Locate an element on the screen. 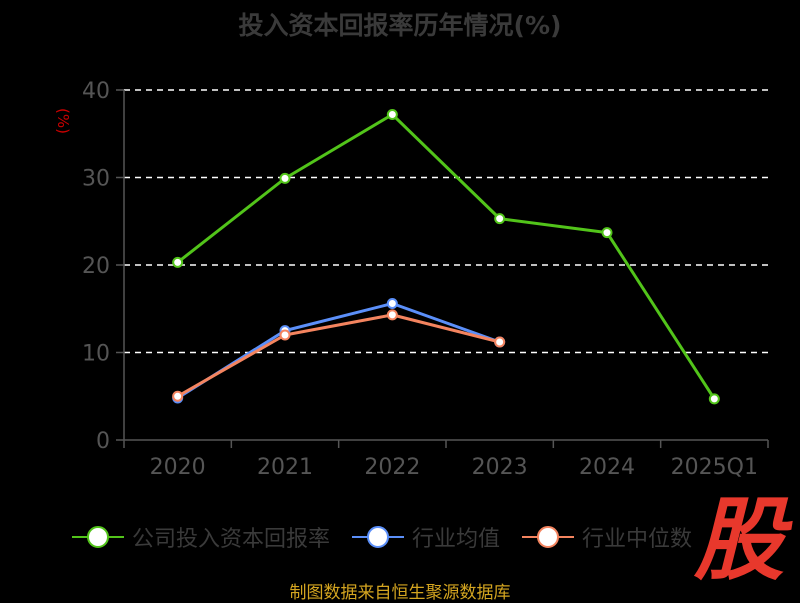  legend-item-industry-avg: 行业均值 is located at coordinates (426, 537).